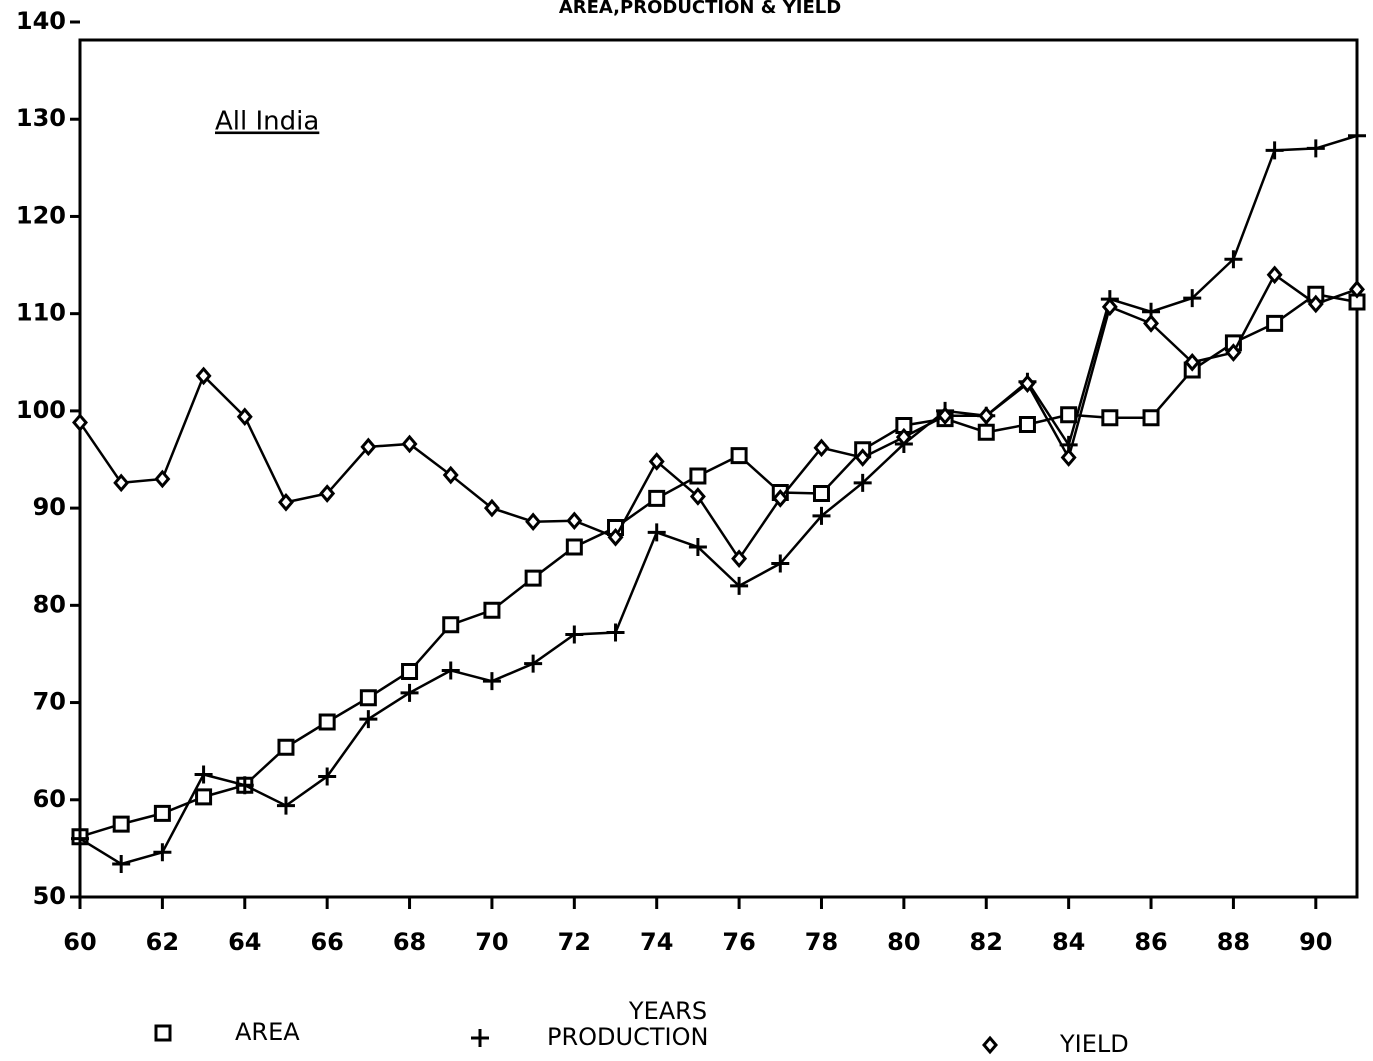  Describe the element at coordinates (267, 122) in the screenshot. I see `annotation: All India` at that location.